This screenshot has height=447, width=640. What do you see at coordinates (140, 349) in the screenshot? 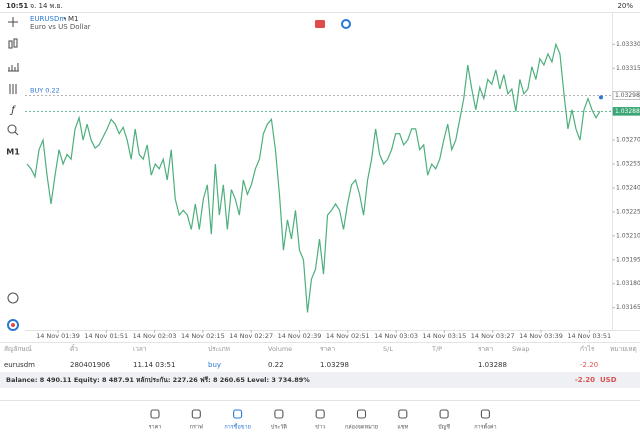
I see `column-header: เวลา` at bounding box center [140, 349].